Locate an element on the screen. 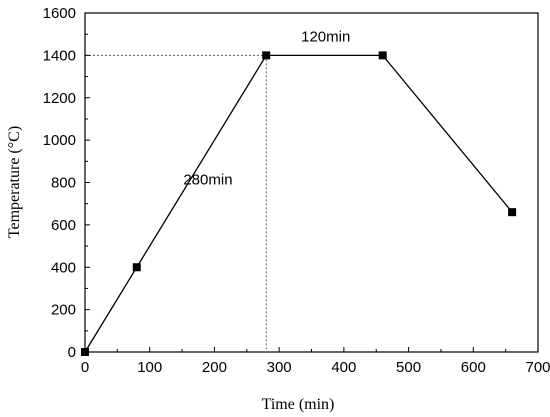  y-tick-label: 800 is located at coordinates (63, 183).